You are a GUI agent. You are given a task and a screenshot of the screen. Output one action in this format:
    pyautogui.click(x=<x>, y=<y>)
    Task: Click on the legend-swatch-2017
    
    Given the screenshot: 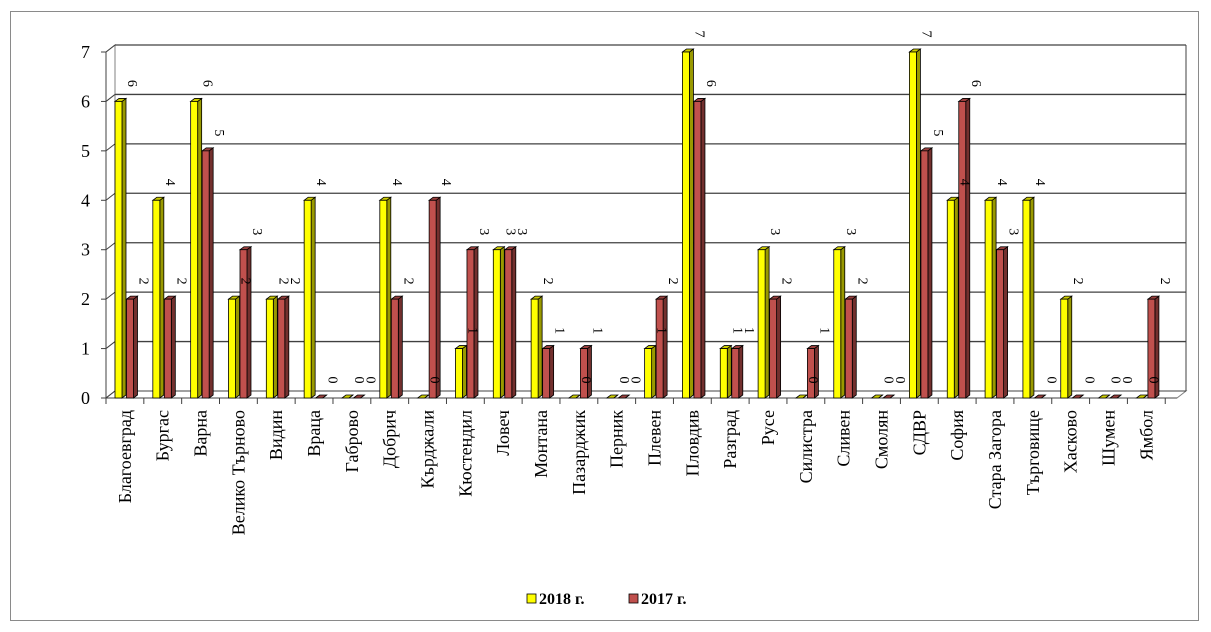 What is the action you would take?
    pyautogui.click(x=633, y=598)
    